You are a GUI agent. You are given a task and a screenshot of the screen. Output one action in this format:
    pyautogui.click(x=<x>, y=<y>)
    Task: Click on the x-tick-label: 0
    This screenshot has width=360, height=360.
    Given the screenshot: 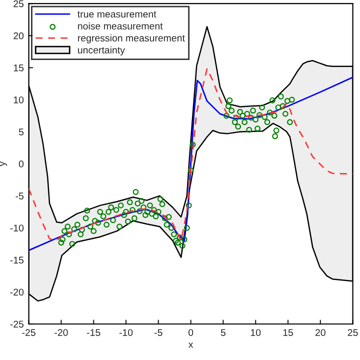 What is the action you would take?
    pyautogui.click(x=191, y=332)
    